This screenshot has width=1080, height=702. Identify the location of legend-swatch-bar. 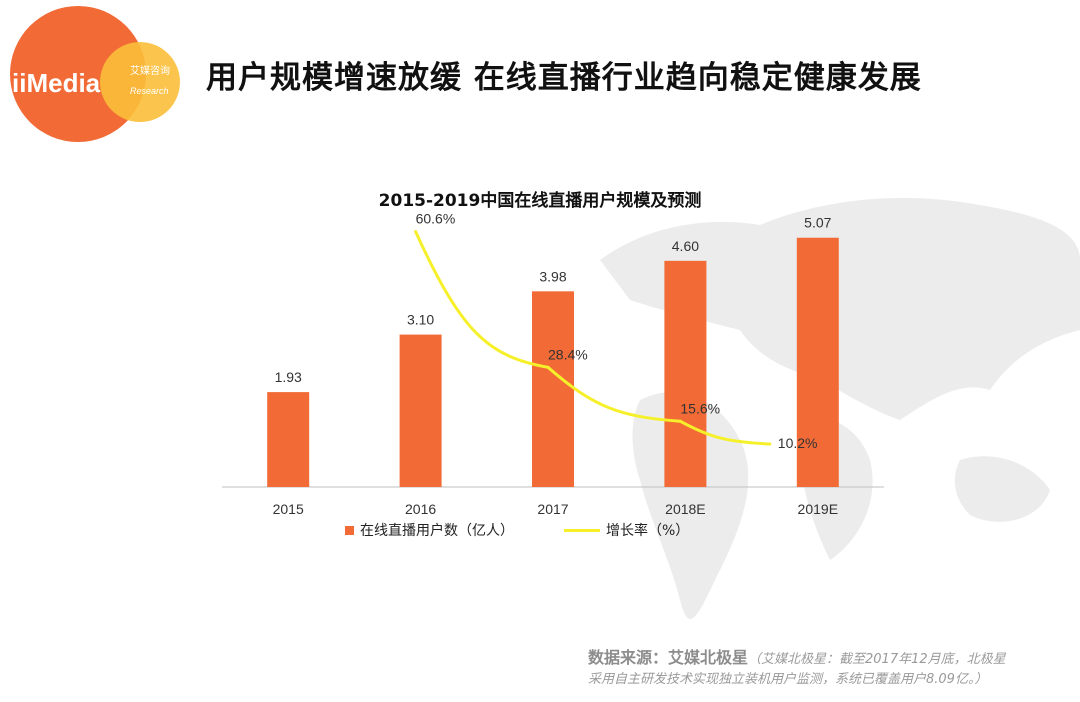
(349, 530).